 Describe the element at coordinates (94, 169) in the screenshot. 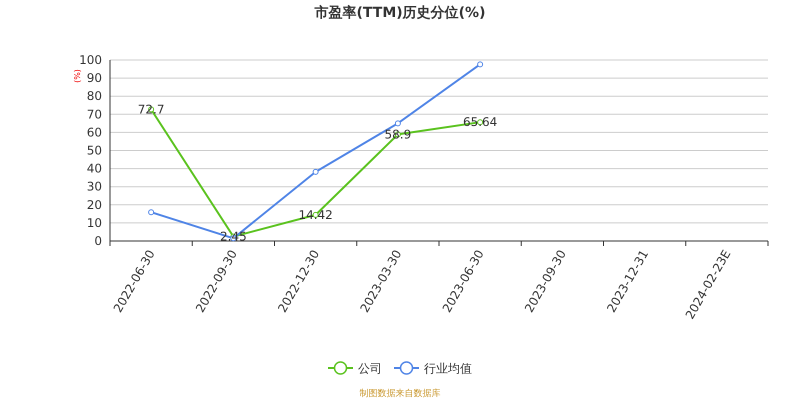

I see `y-tick-label: 40` at that location.